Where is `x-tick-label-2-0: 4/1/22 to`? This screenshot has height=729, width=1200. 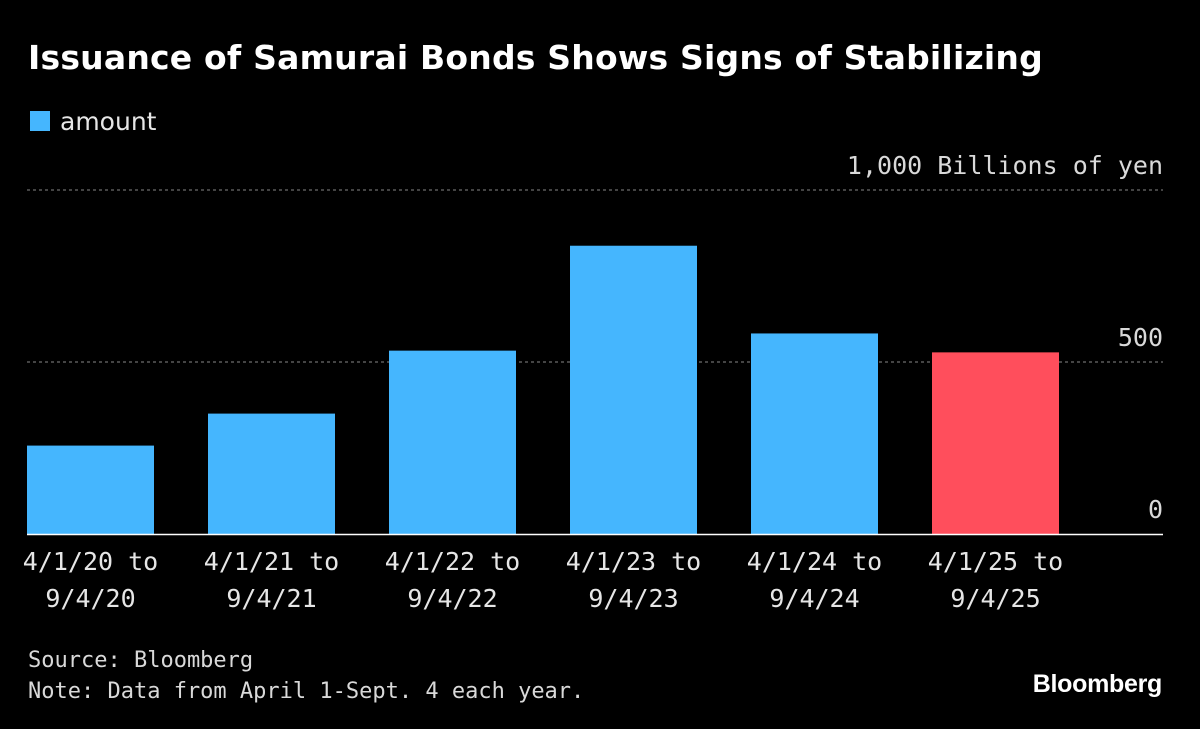
x-tick-label-2-0: 4/1/22 to is located at coordinates (452, 561).